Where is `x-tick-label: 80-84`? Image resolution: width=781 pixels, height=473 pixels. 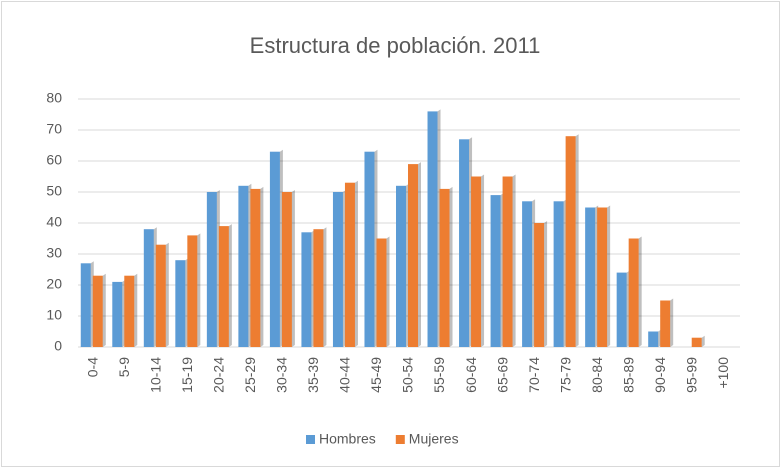 x-tick-label: 80-84 is located at coordinates (597, 375).